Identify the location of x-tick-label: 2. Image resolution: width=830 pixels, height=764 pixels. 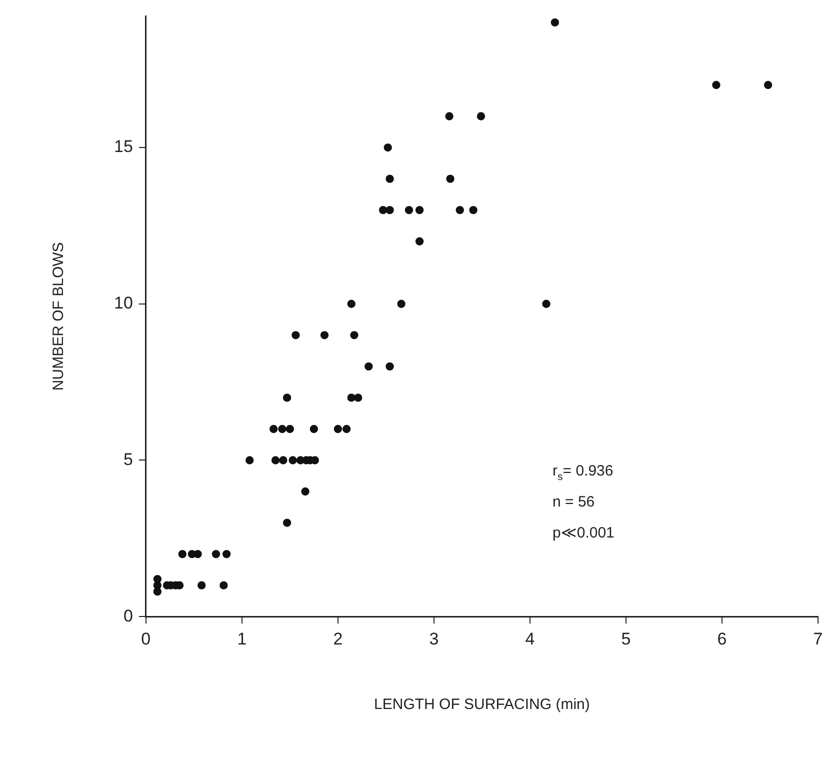
(338, 638).